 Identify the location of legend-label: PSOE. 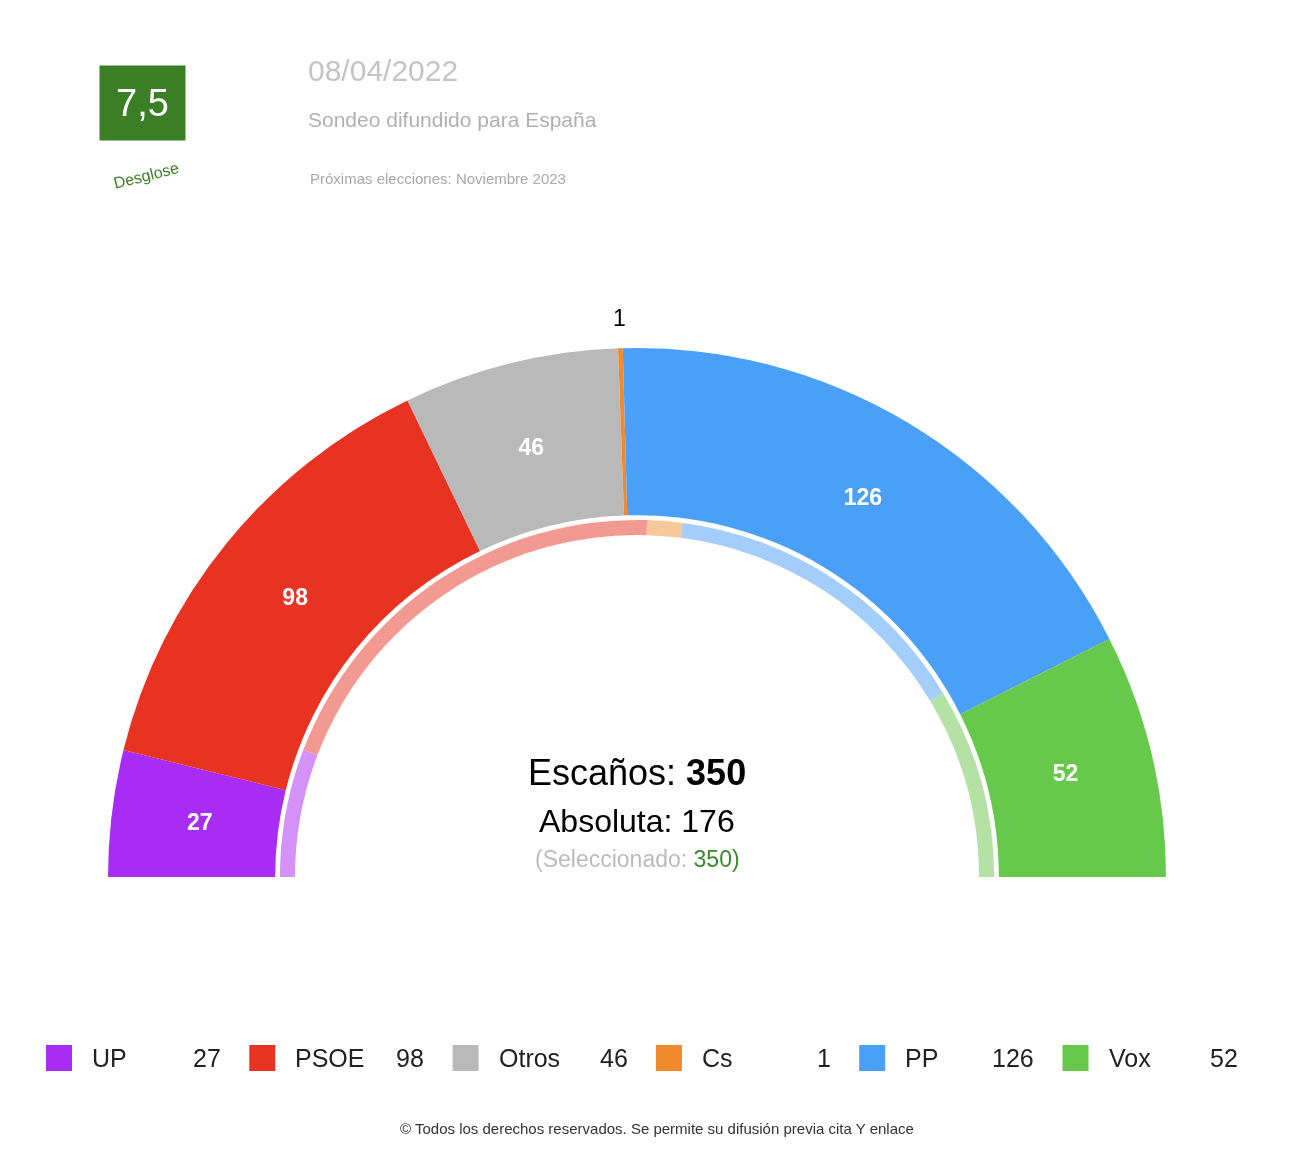
(330, 1058).